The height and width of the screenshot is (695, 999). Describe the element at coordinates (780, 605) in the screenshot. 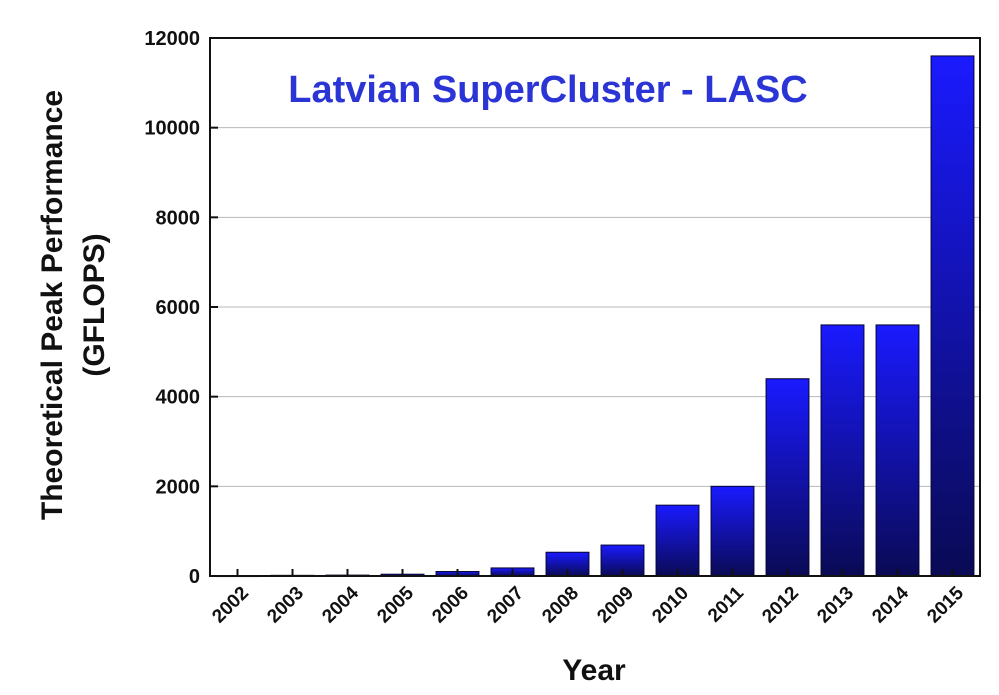

I see `x-tick-label: 2012` at that location.